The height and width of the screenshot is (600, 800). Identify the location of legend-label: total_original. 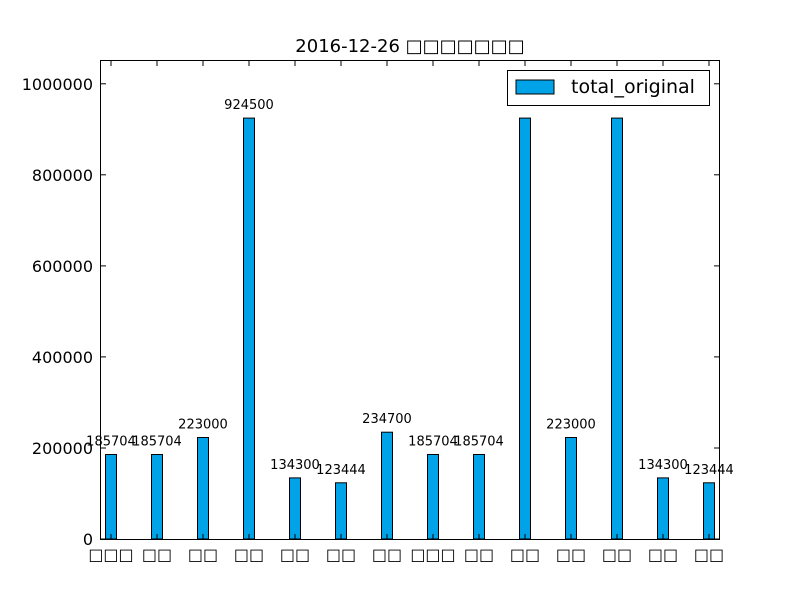
(633, 87).